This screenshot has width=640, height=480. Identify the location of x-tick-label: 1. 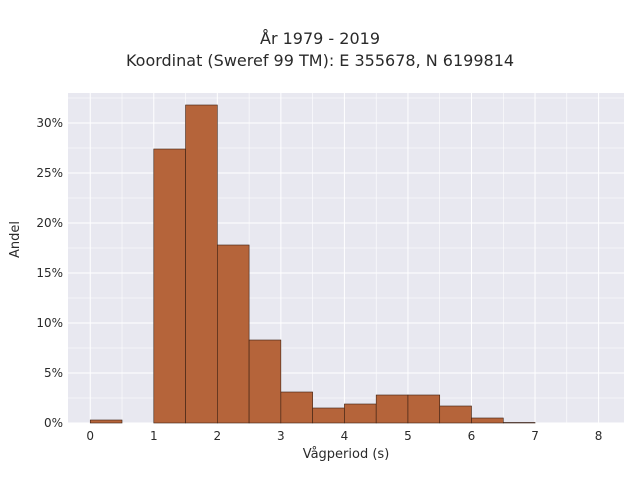
(154, 436).